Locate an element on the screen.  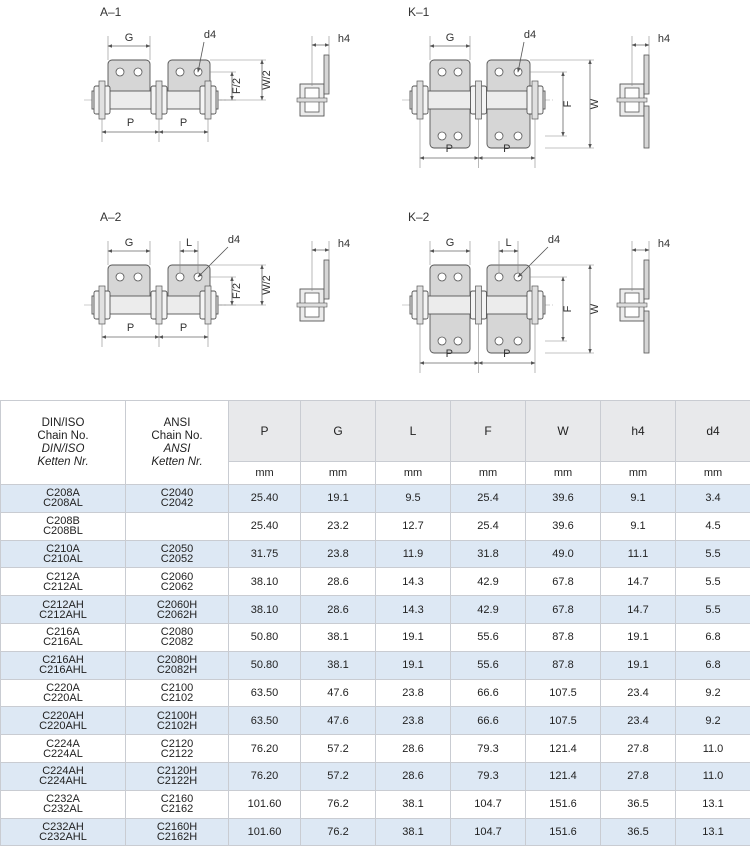
ansi-cell: C2060H C2062H is located at coordinates (177, 609).